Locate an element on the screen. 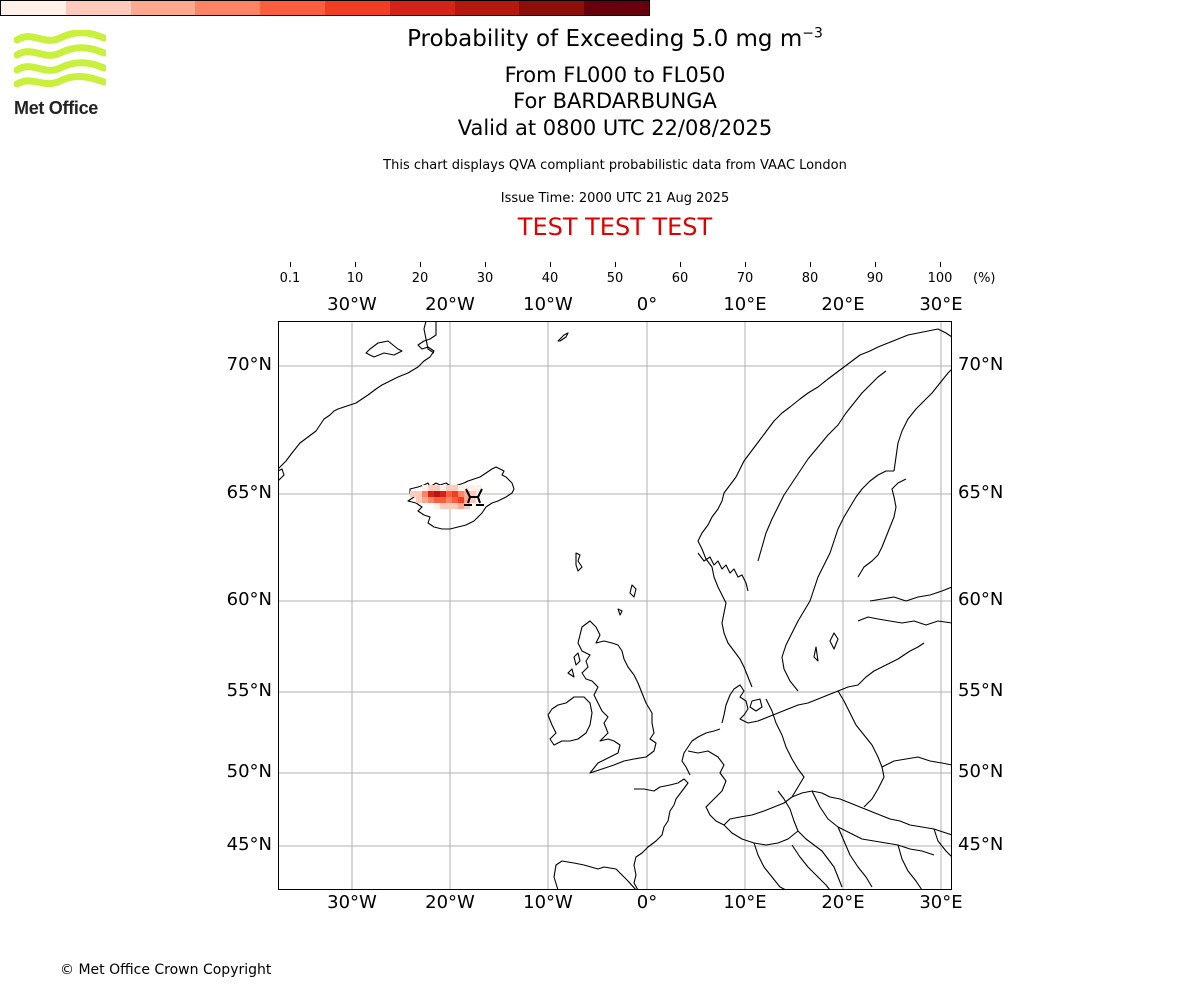 This screenshot has width=1200, height=1000. colorbar-tick-label: 30 is located at coordinates (485, 278).